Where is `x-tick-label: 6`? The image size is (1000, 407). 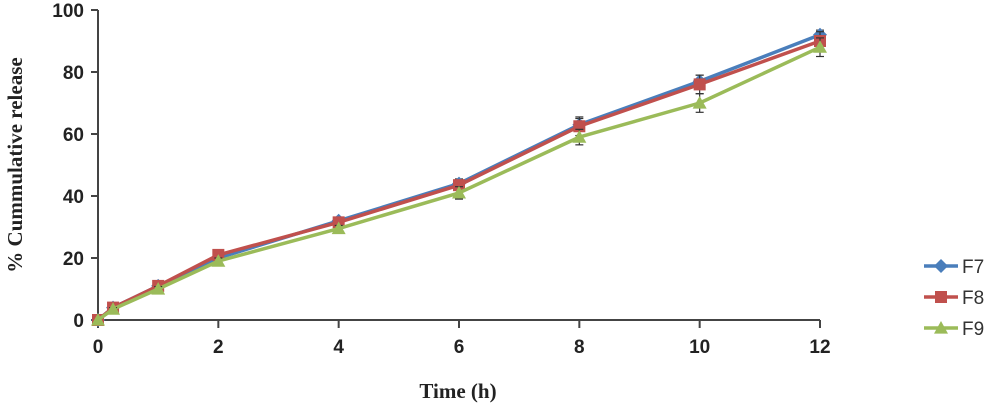
x-tick-label: 6 is located at coordinates (459, 347).